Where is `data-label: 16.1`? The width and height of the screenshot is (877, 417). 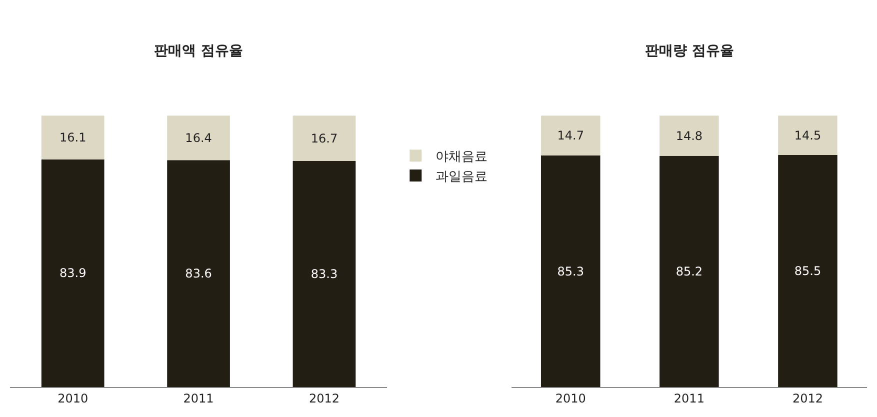
data-label: 16.1 is located at coordinates (72, 137).